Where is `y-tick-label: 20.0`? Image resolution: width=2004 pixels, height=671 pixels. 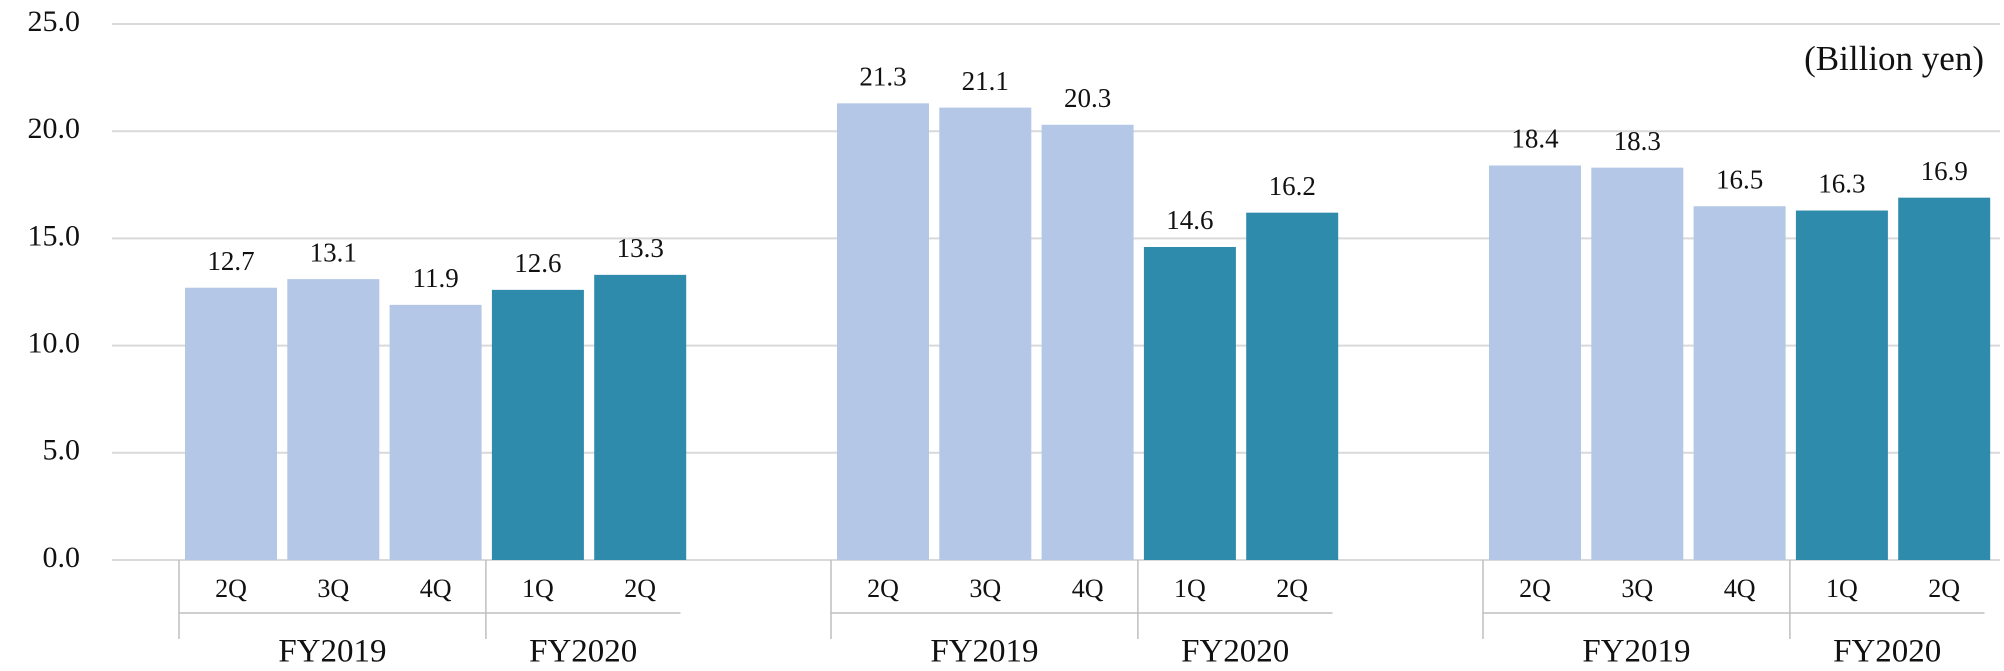 y-tick-label: 20.0 is located at coordinates (54, 128).